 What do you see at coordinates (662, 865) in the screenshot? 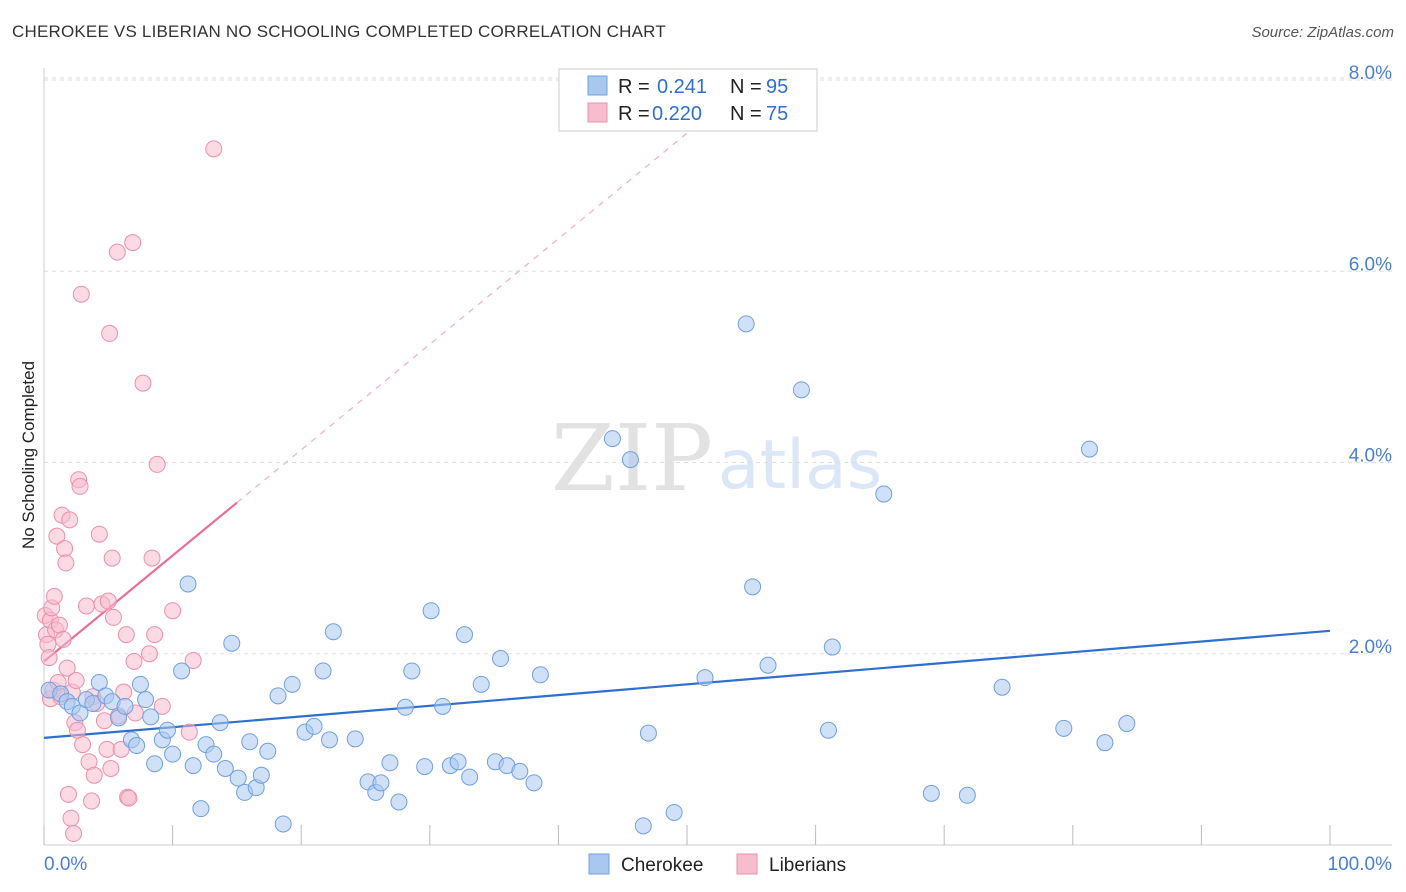
I see `series-legend-label-cherokee: Cherokee` at bounding box center [662, 865].